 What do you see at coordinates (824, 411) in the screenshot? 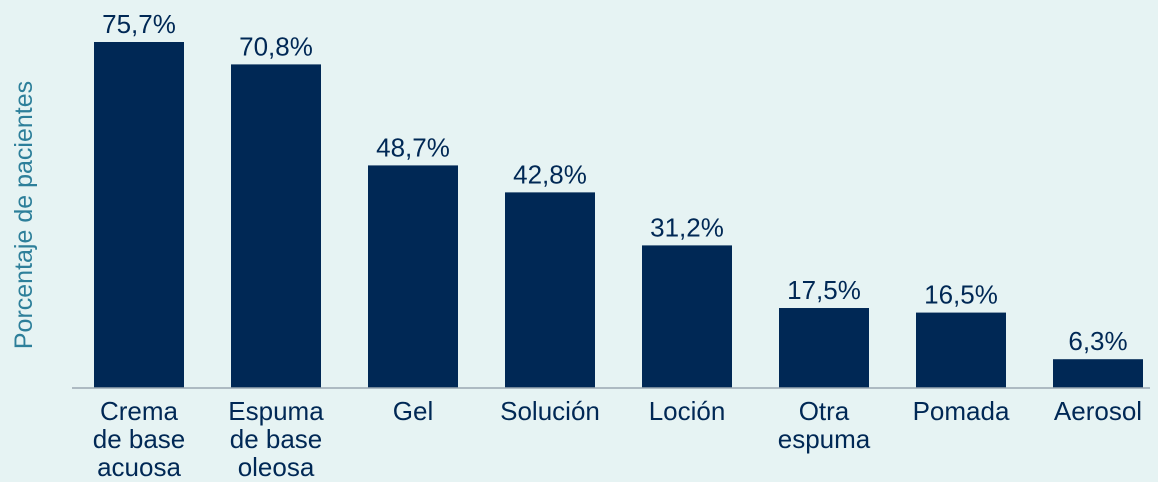
I see `category-label-line: Otra` at bounding box center [824, 411].